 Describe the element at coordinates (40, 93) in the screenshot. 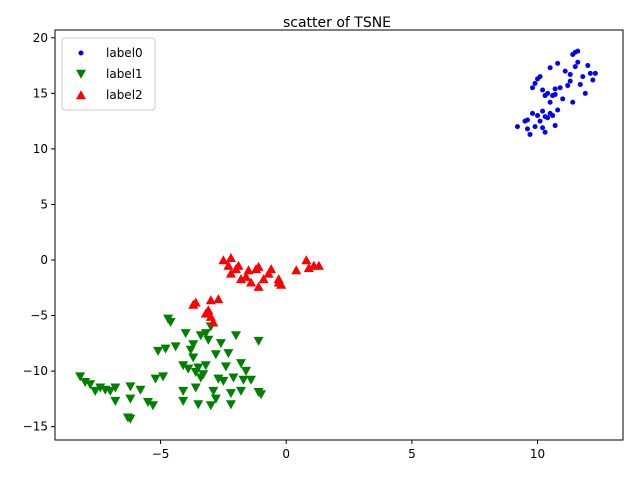

I see `y-tick-label: 15` at that location.